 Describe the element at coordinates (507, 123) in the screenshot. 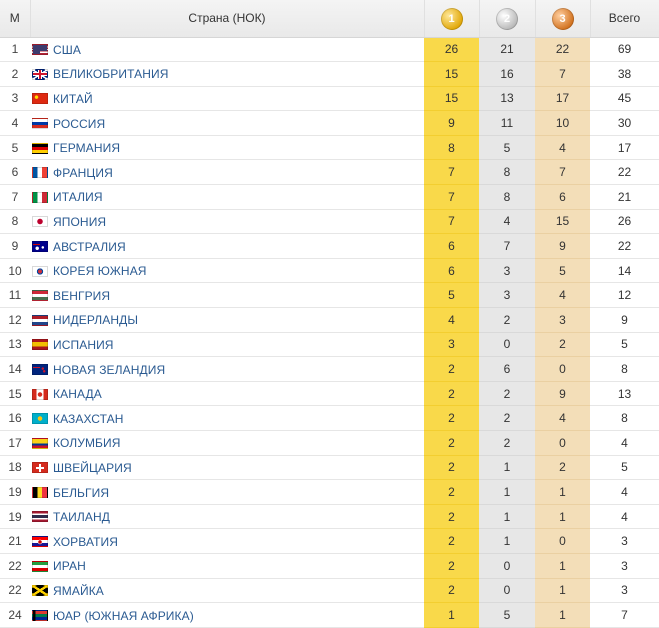

I see `silver-count-cell: 11` at that location.